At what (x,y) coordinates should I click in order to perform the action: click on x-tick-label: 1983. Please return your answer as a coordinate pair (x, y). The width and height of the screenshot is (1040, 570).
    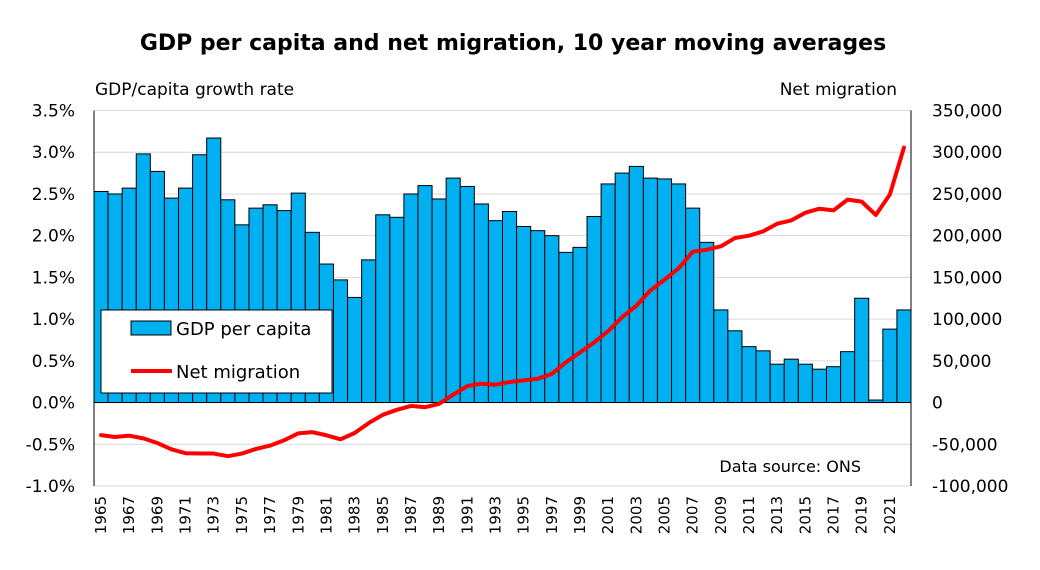
    Looking at the image, I should click on (355, 515).